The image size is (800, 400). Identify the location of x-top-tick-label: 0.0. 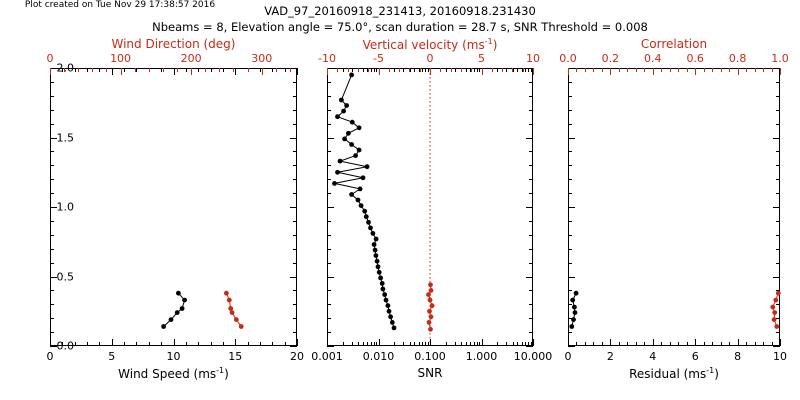
(568, 58).